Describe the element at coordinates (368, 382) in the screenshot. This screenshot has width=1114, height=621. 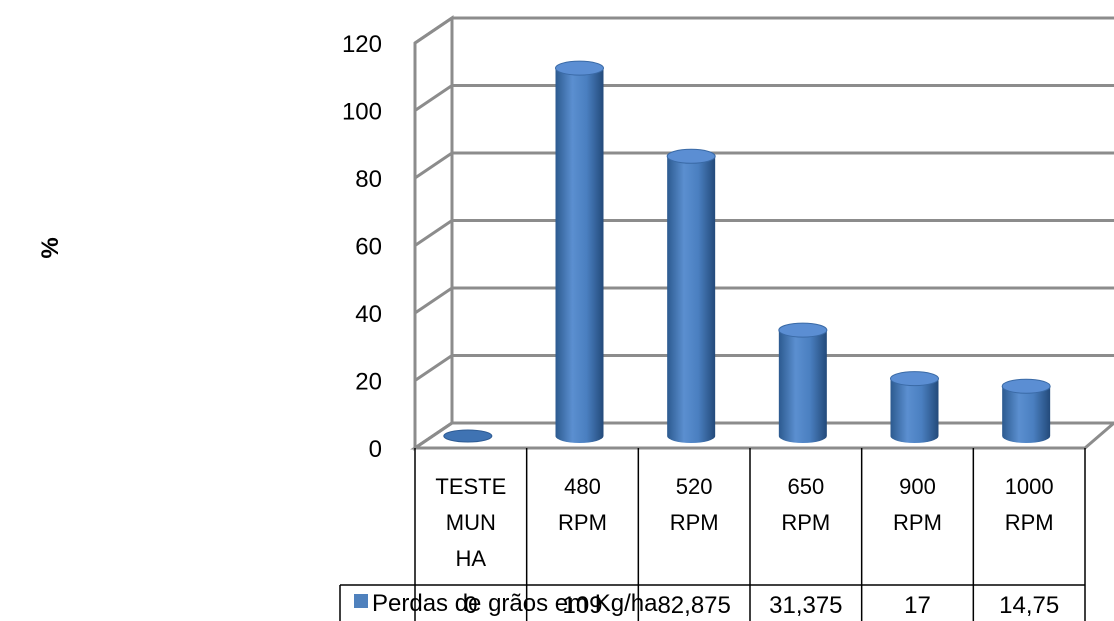
I see `y-tick-label: 20` at that location.